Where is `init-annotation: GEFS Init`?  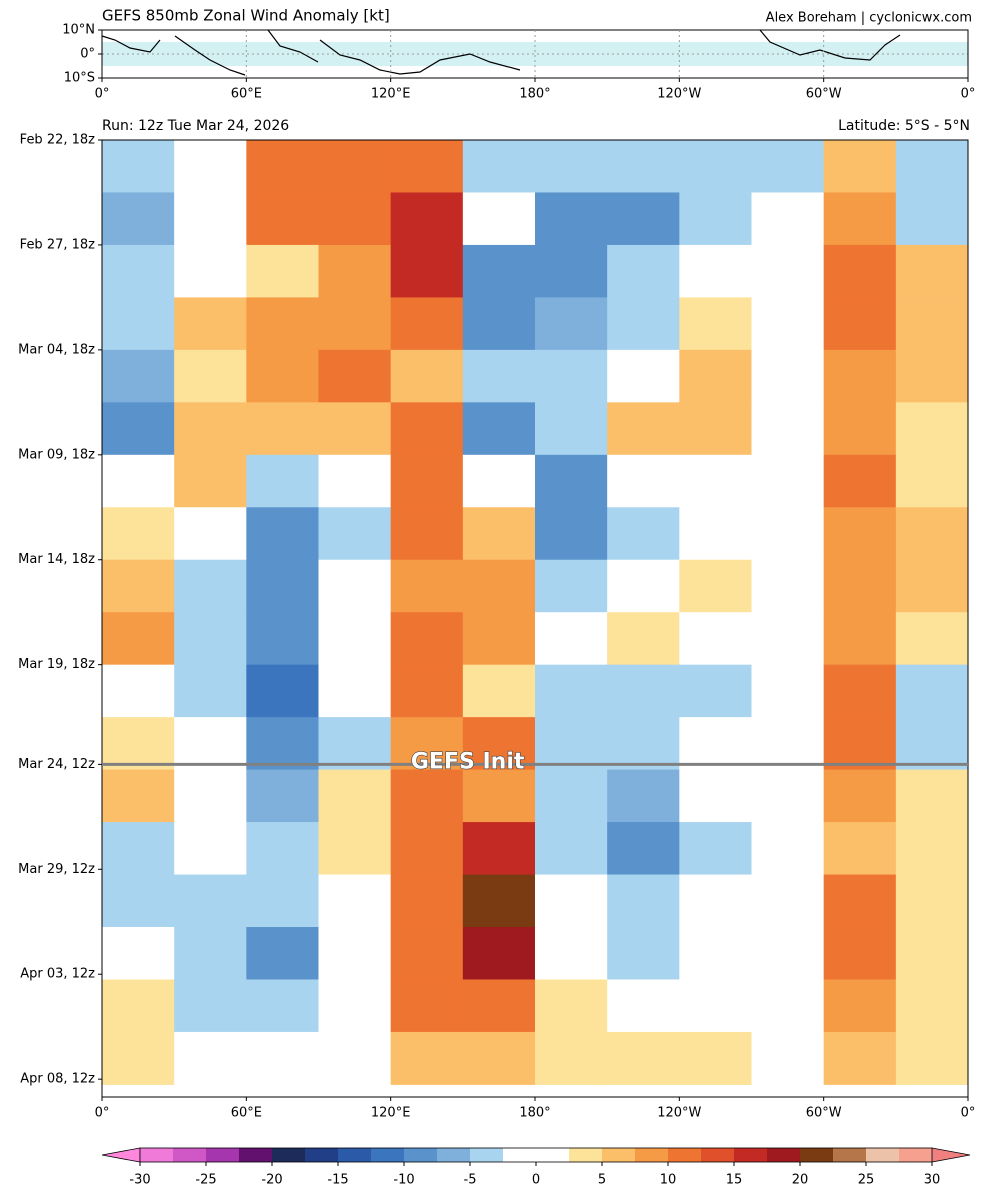
init-annotation: GEFS Init is located at coordinates (468, 761).